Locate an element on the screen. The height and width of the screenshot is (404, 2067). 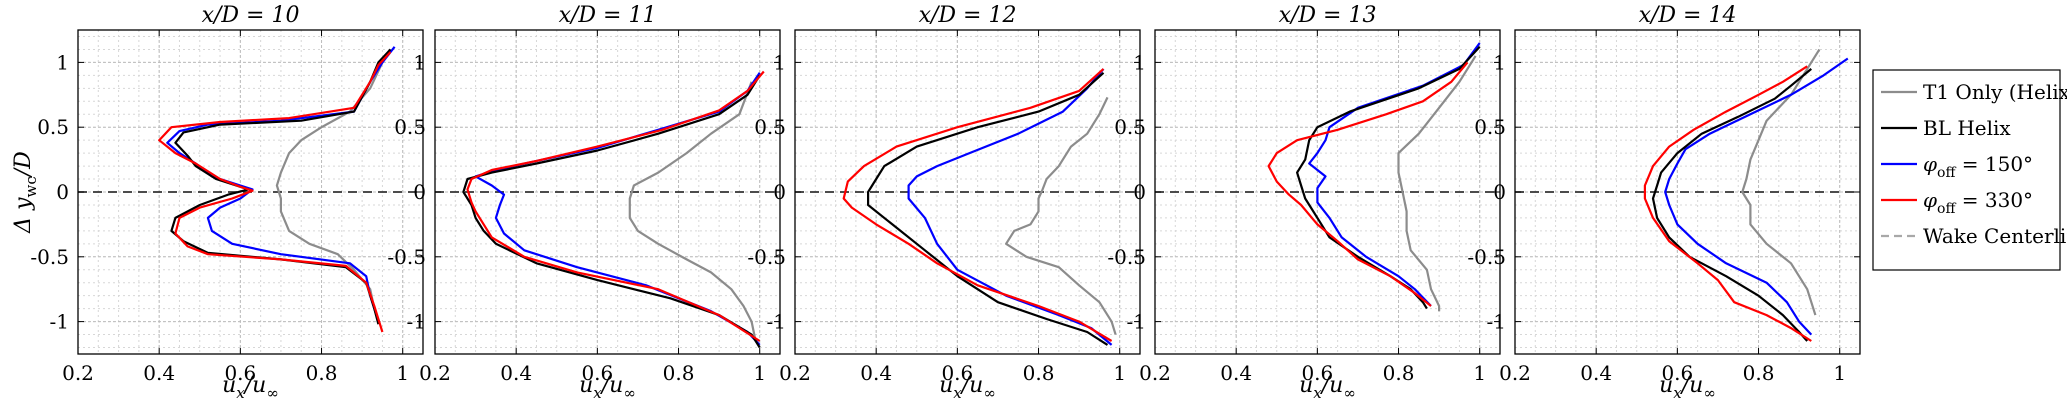
panel-title: x/D = 10 is located at coordinates (251, 15).